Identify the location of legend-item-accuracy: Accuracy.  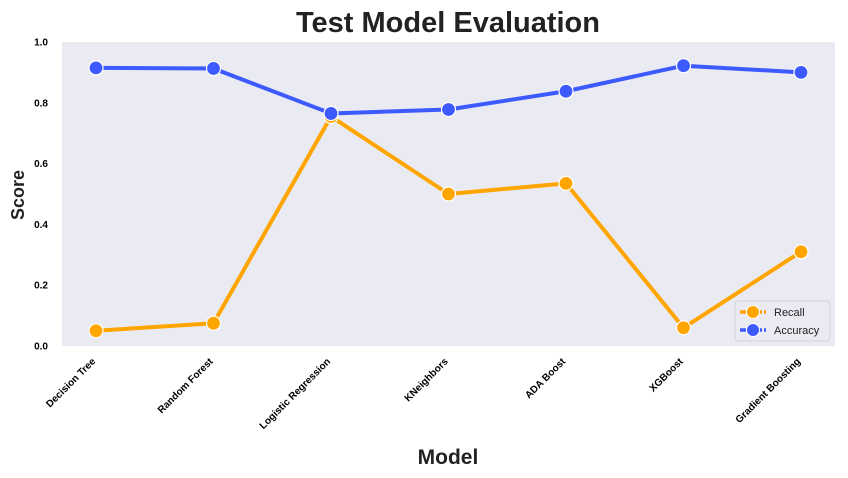
(780, 330).